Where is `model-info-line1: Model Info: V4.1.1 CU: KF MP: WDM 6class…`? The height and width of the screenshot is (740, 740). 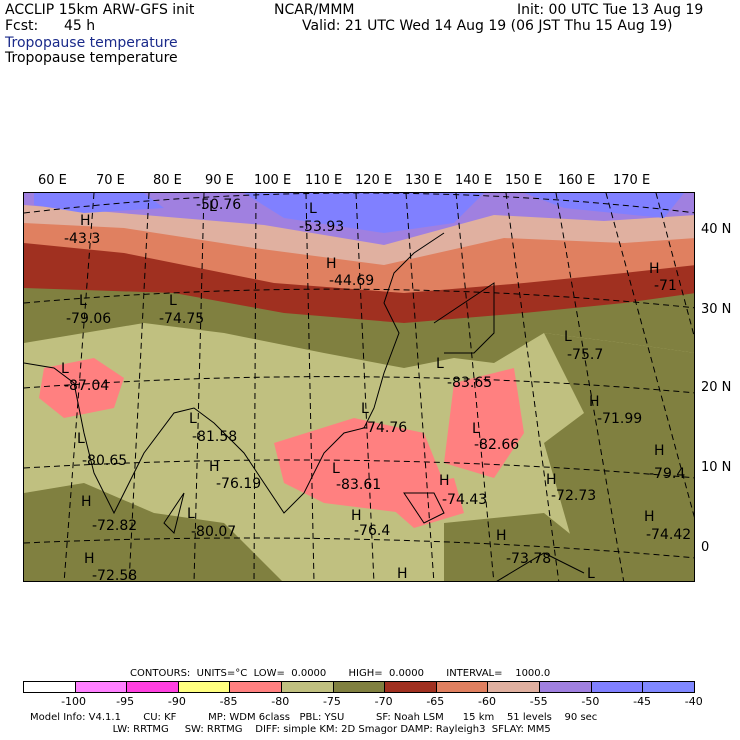
model-info-line1: Model Info: V4.1.1 CU: KF MP: WDM 6class… is located at coordinates (314, 717).